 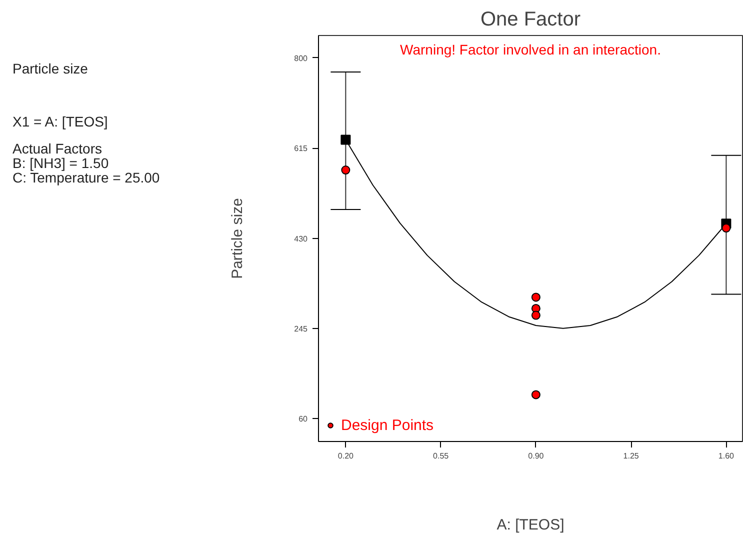 What do you see at coordinates (346, 456) in the screenshot?
I see `x-tick-label: 0.20` at bounding box center [346, 456].